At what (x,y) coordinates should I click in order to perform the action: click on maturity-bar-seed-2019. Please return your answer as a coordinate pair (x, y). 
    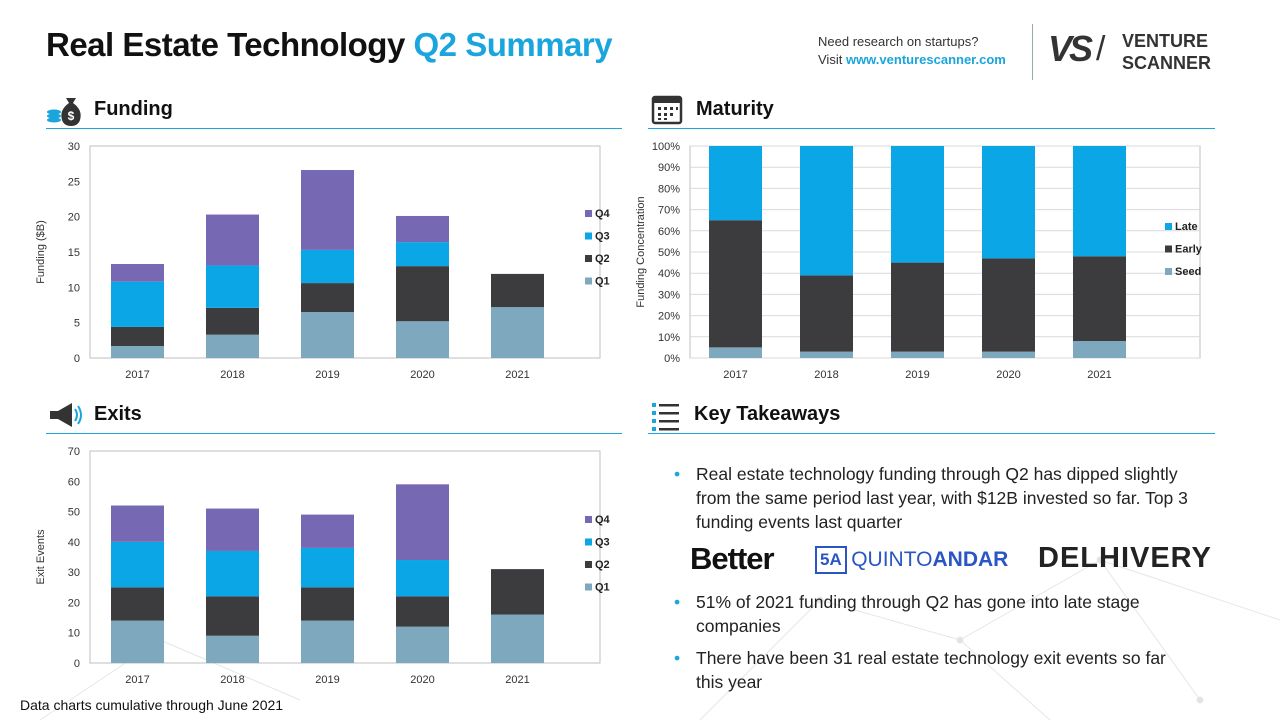
    Looking at the image, I should click on (917, 354).